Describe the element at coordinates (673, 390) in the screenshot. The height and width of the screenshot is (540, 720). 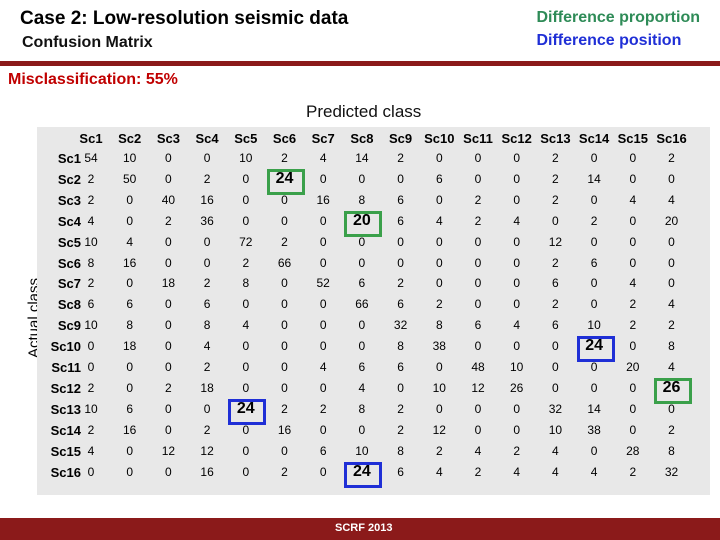
I see `difference-proportion-highlight` at that location.